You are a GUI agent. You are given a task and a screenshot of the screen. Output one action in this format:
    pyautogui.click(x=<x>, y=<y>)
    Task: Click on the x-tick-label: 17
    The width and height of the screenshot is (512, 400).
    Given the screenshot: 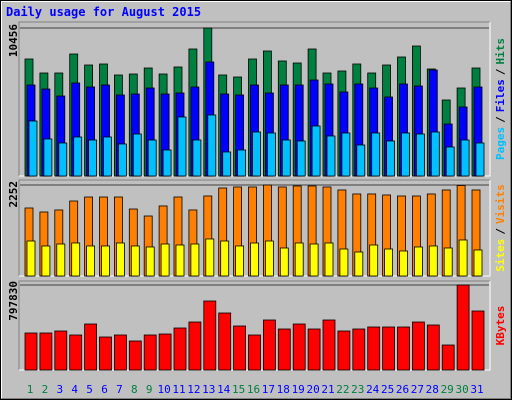 What is the action you would take?
    pyautogui.click(x=268, y=389)
    